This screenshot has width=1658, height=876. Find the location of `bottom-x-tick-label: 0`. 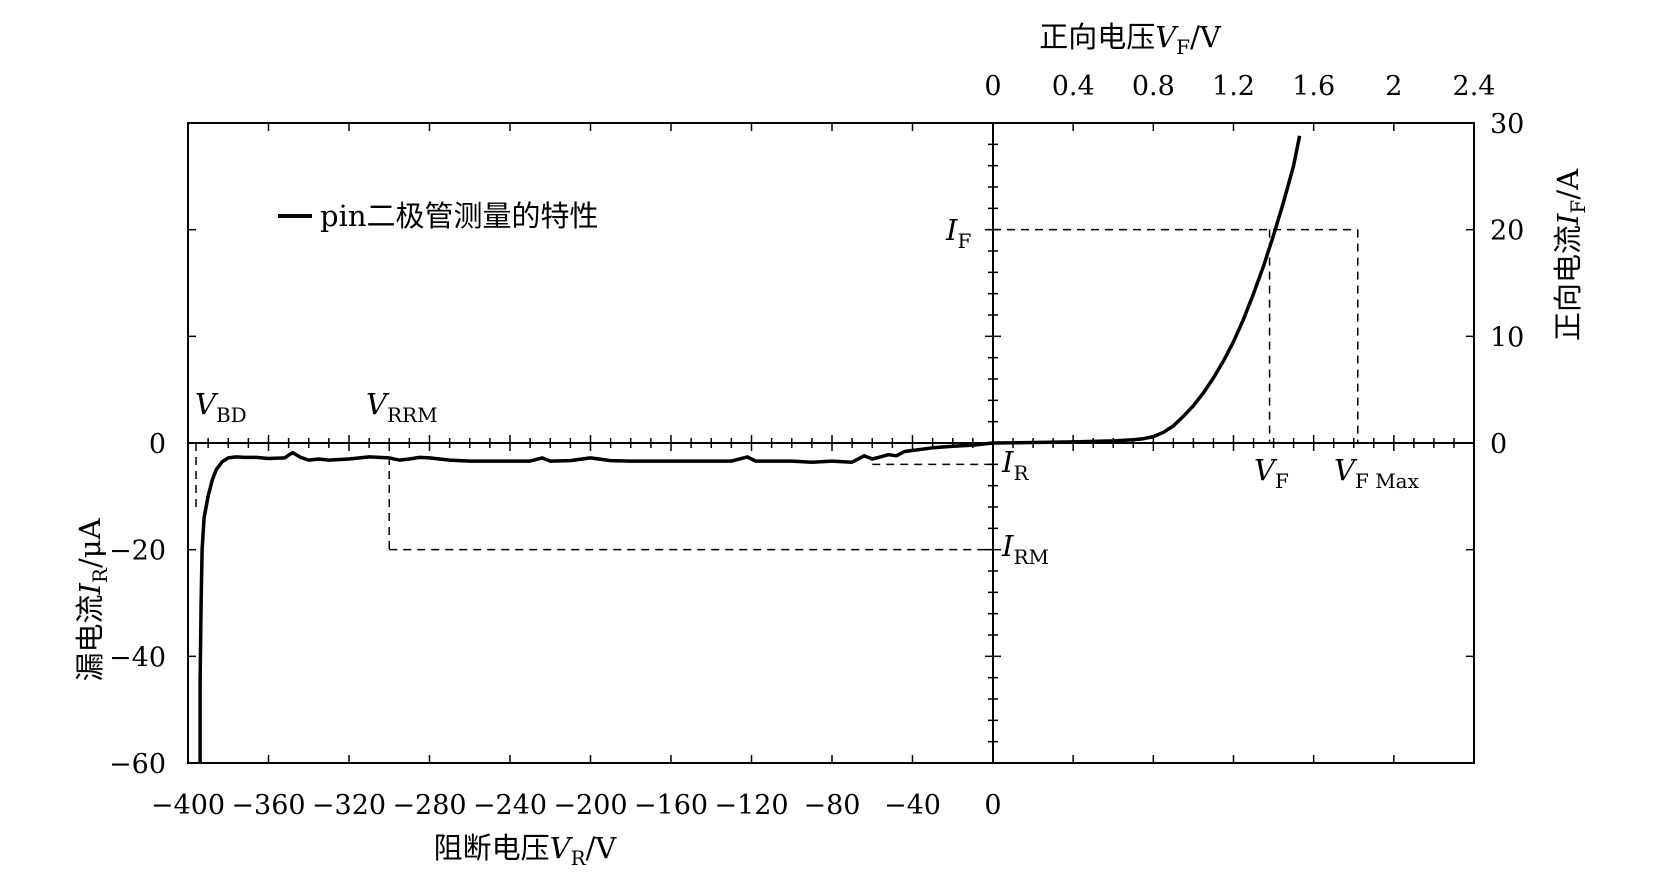

bottom-x-tick-label: 0 is located at coordinates (992, 805).